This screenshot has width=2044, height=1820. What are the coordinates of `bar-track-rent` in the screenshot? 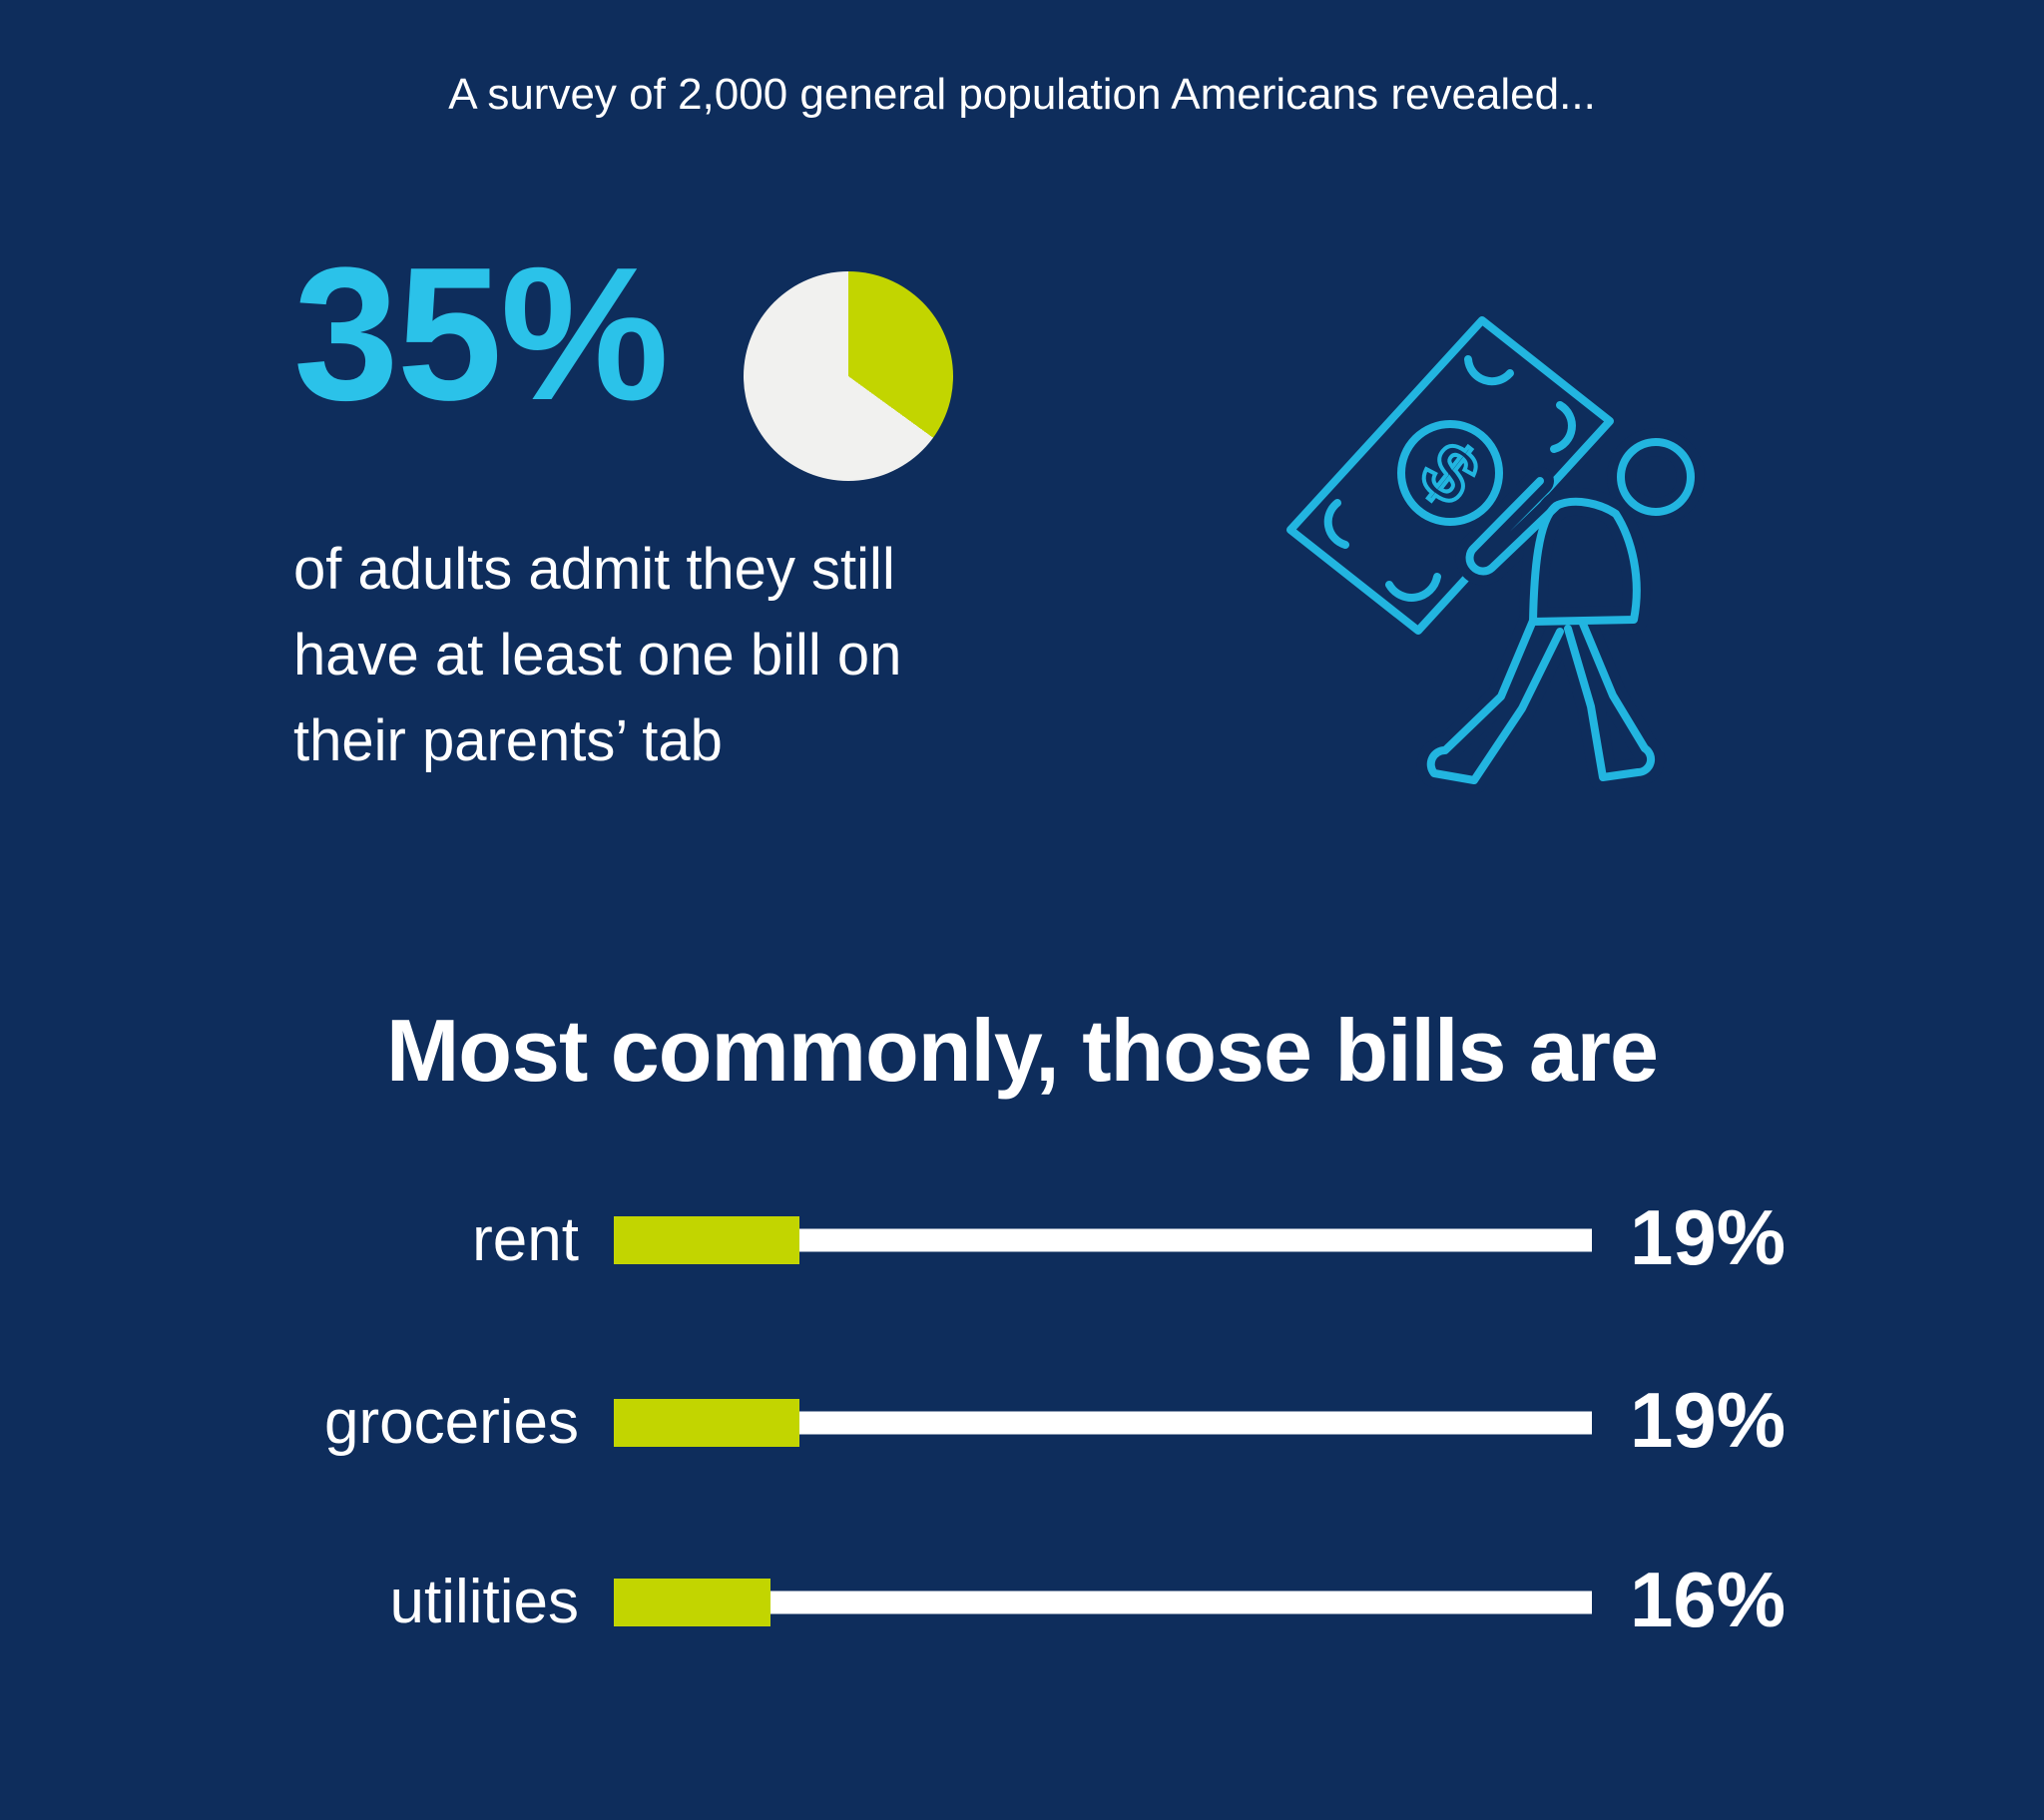 It's located at (1103, 1240).